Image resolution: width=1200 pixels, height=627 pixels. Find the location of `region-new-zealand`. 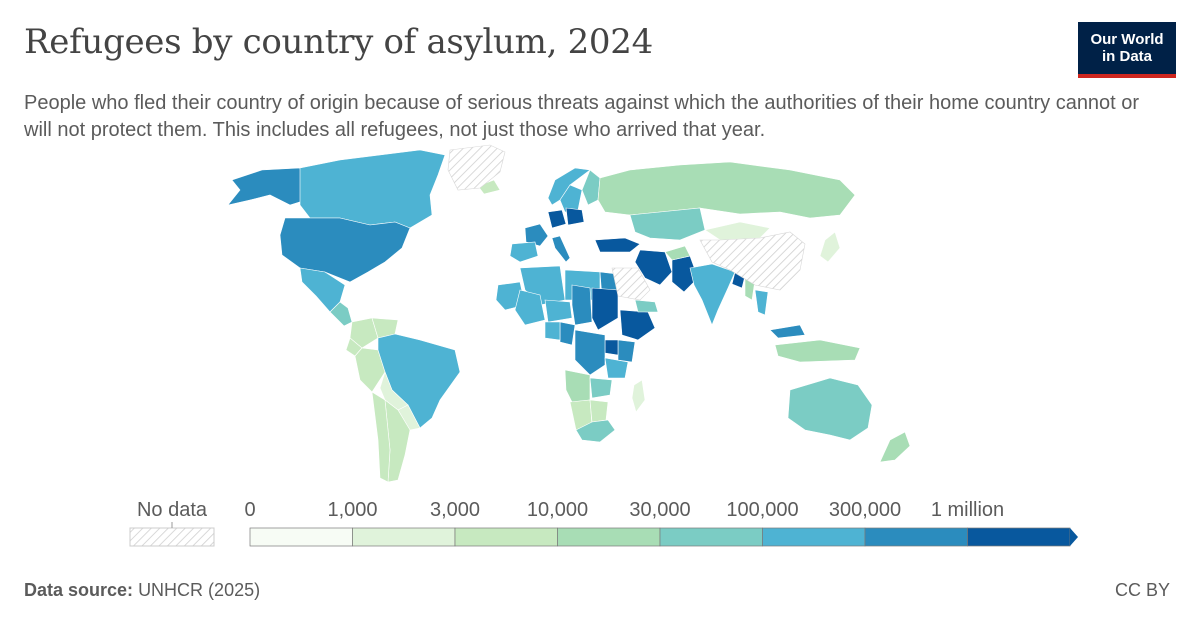

region-new-zealand is located at coordinates (895, 447).